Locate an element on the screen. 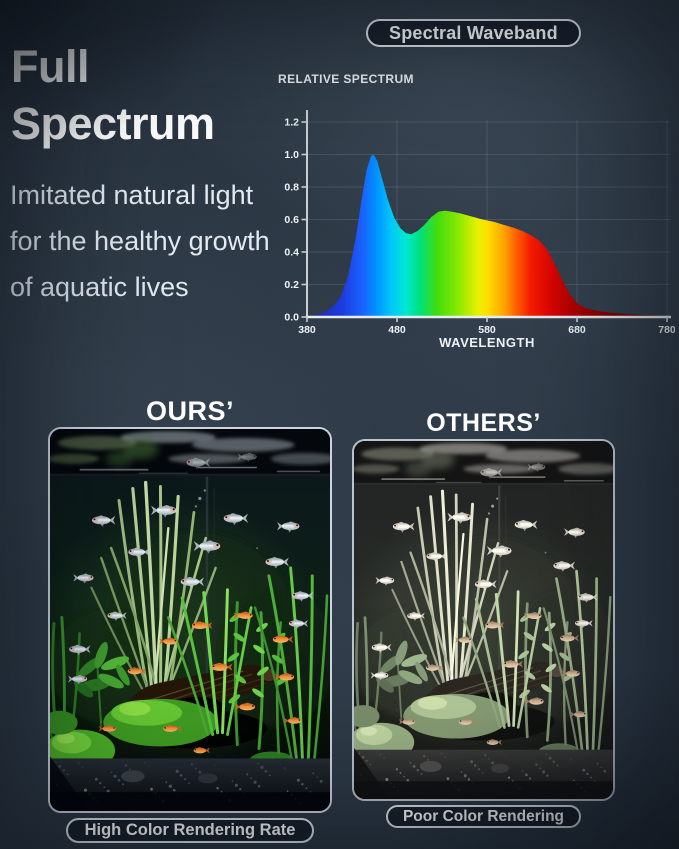  svg-text: 580 is located at coordinates (487, 330).